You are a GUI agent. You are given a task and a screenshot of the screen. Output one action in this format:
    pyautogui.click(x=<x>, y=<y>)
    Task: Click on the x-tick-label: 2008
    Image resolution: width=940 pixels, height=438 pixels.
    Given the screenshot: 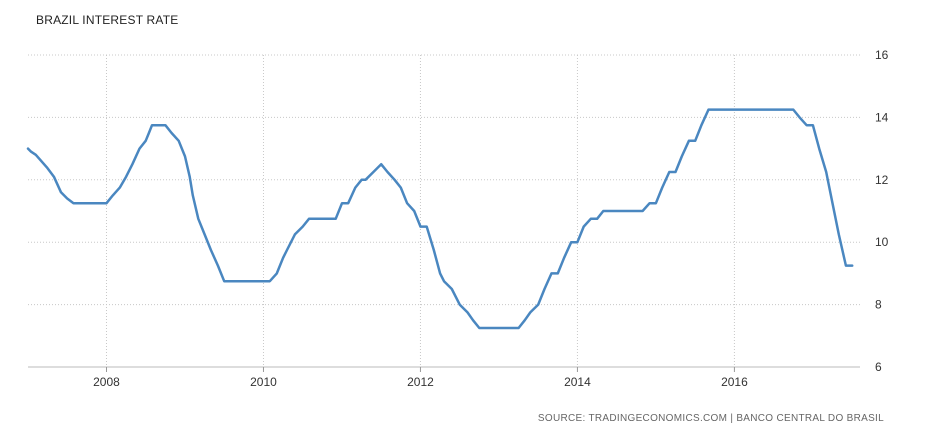 What is the action you would take?
    pyautogui.click(x=106, y=382)
    